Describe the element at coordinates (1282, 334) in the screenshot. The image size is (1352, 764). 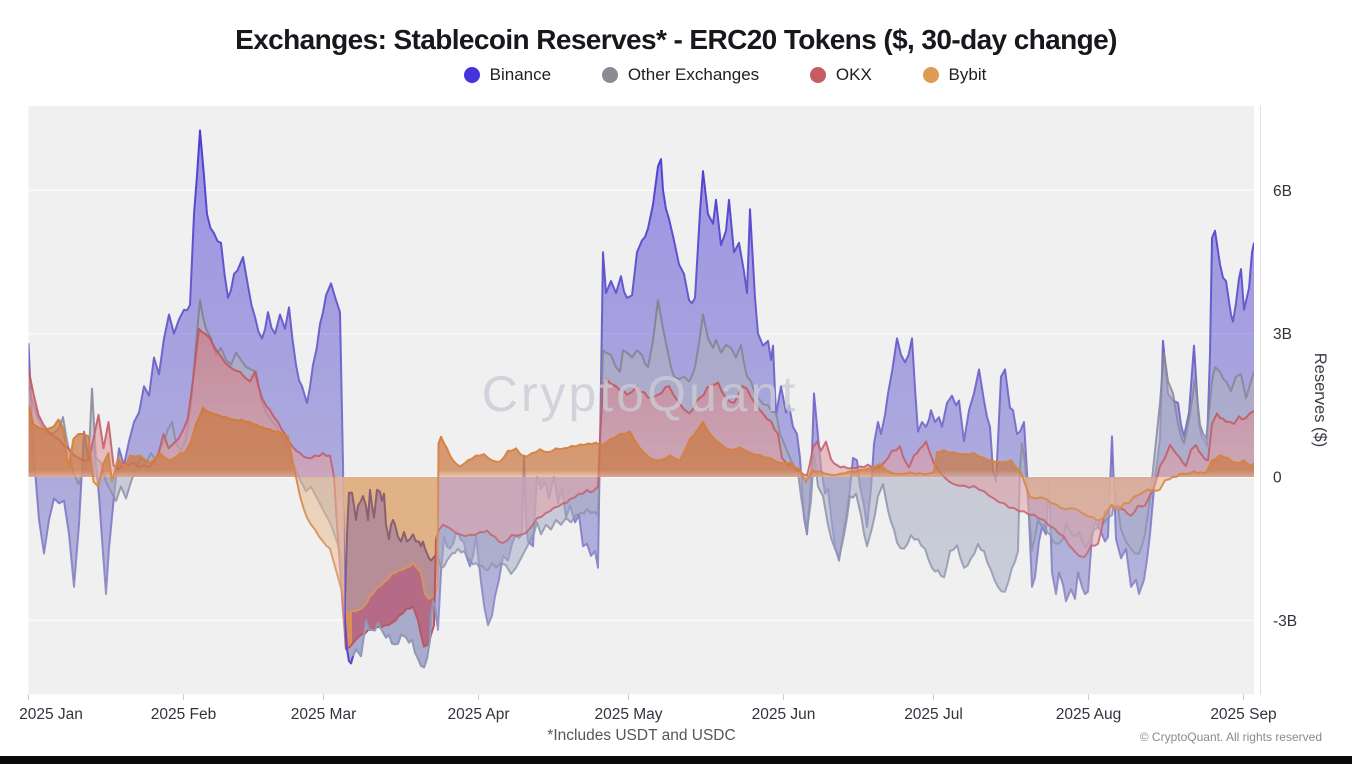
I see `svg-text: 3B` at that location.